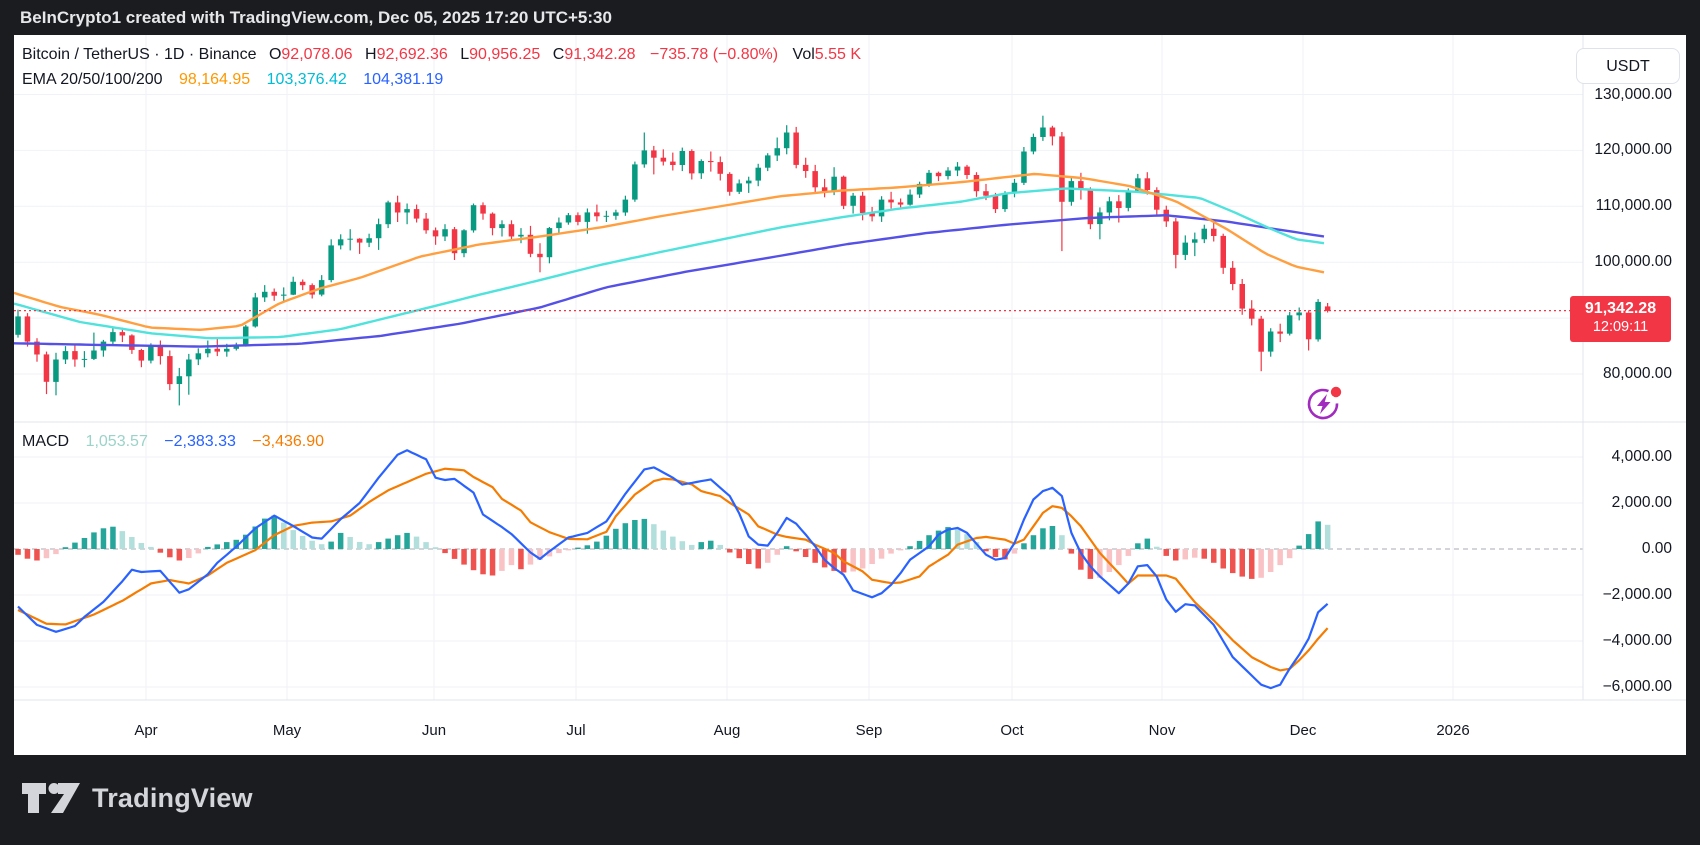 This screenshot has width=1700, height=845. Describe the element at coordinates (869, 730) in the screenshot. I see `time-axis-label: Sep` at that location.